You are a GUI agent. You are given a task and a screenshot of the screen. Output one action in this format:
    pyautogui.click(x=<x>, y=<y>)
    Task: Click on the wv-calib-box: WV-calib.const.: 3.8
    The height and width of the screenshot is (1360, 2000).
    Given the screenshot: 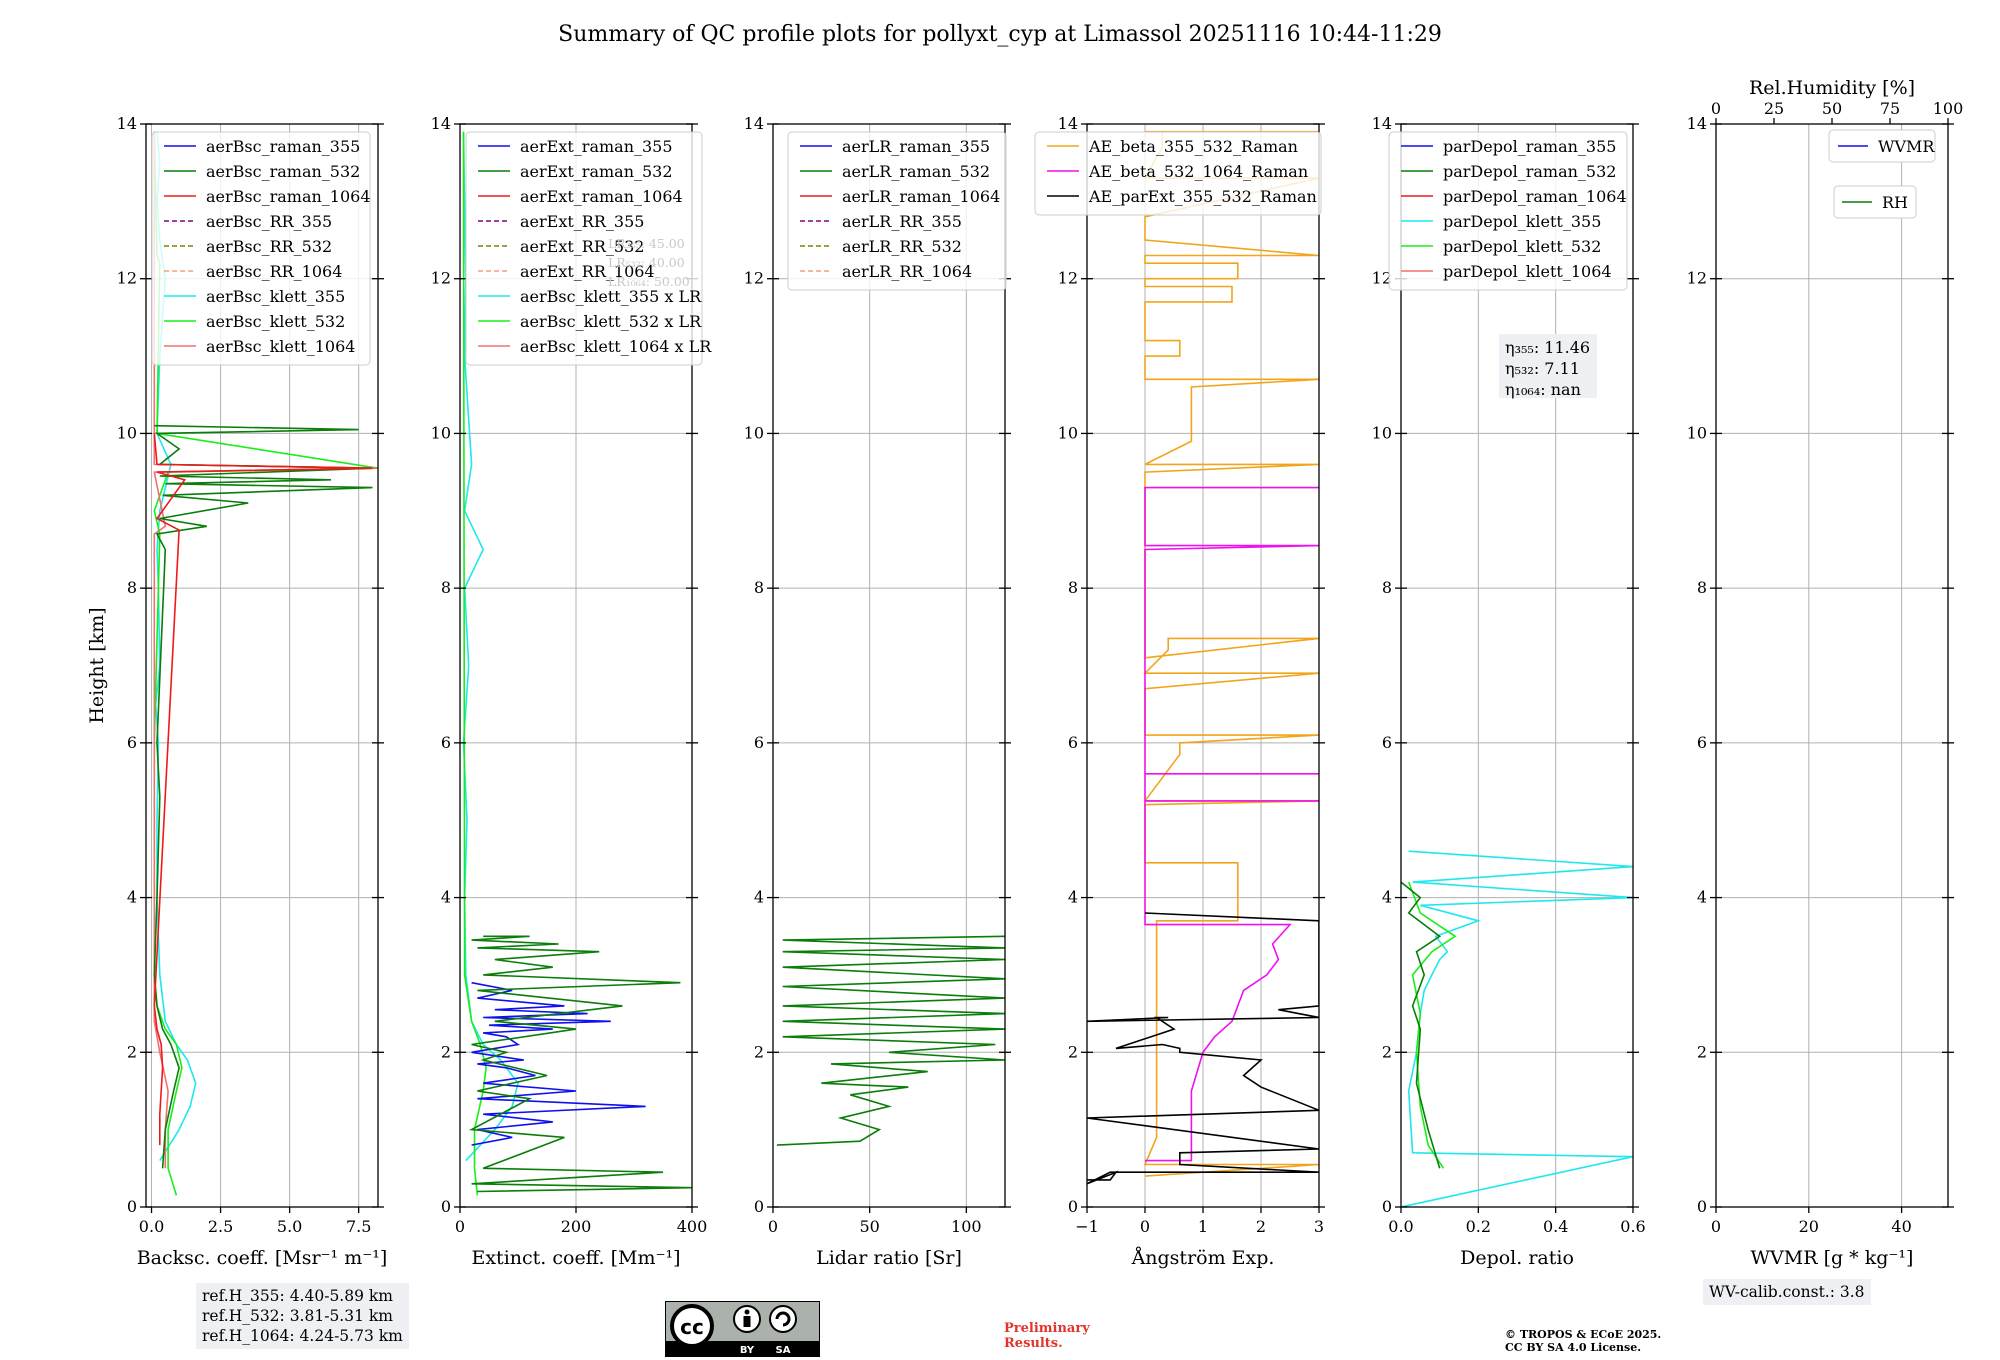 What is the action you would take?
    pyautogui.click(x=1787, y=1292)
    